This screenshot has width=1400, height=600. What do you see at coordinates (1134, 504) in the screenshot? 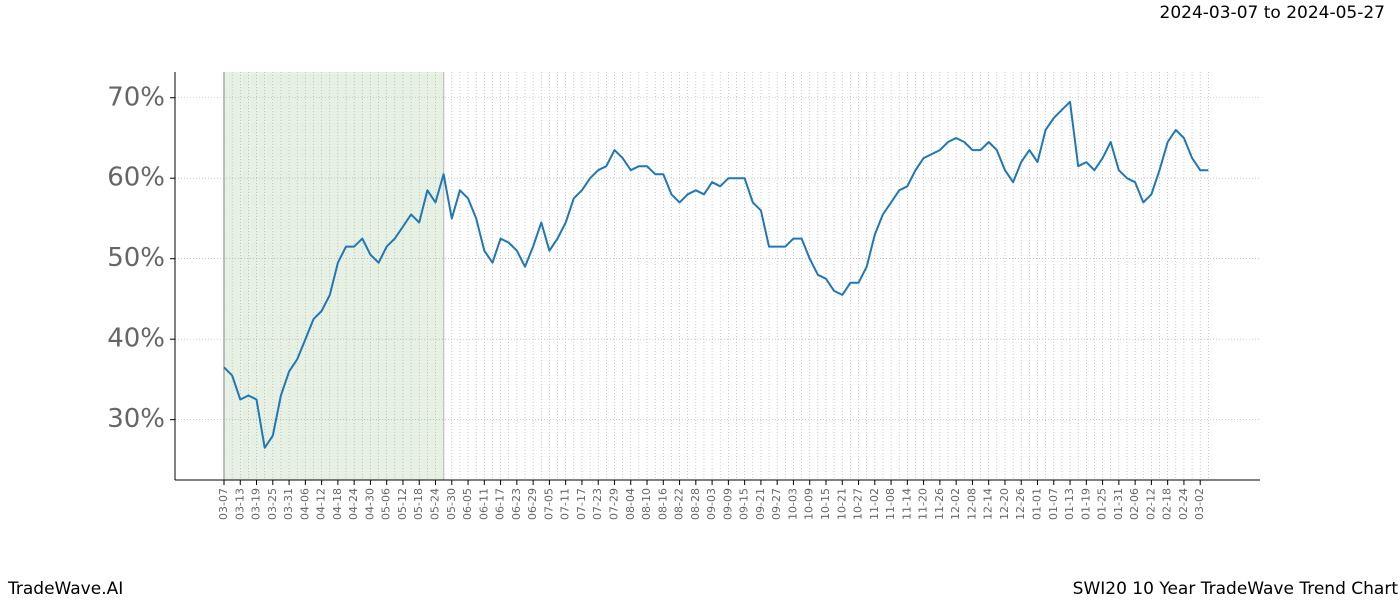
I see `x-tick-label: 02-06` at bounding box center [1134, 504].